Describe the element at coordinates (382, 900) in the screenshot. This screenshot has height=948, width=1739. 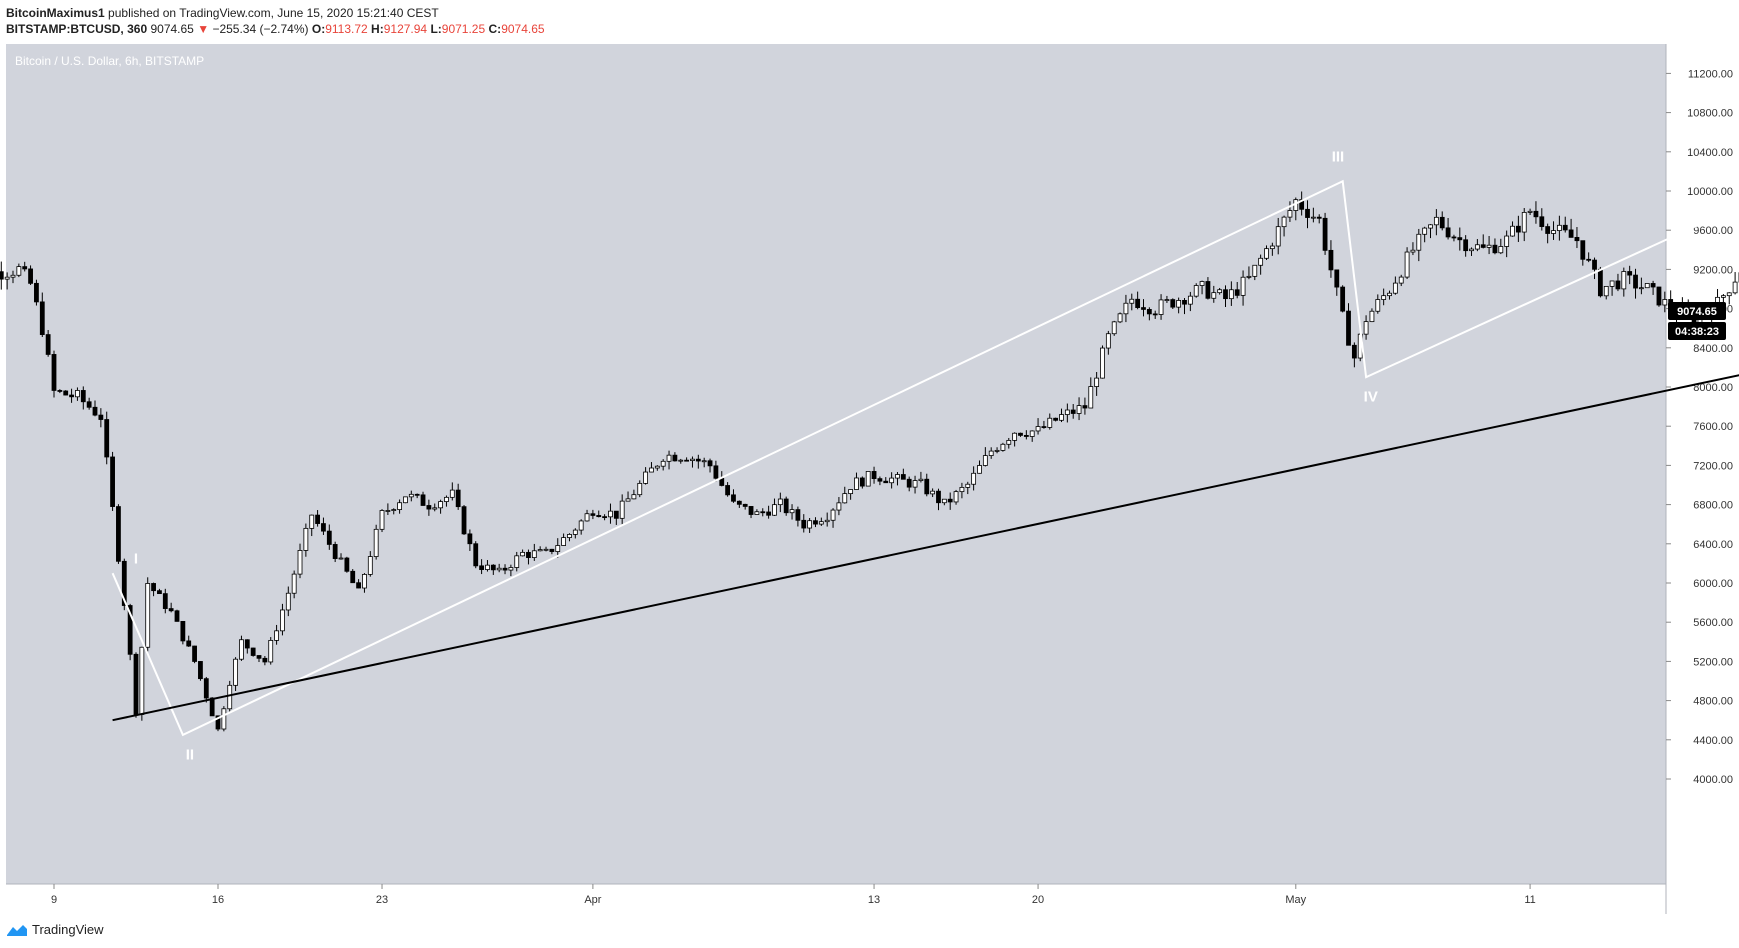
I see `x-tick-label: 23` at that location.